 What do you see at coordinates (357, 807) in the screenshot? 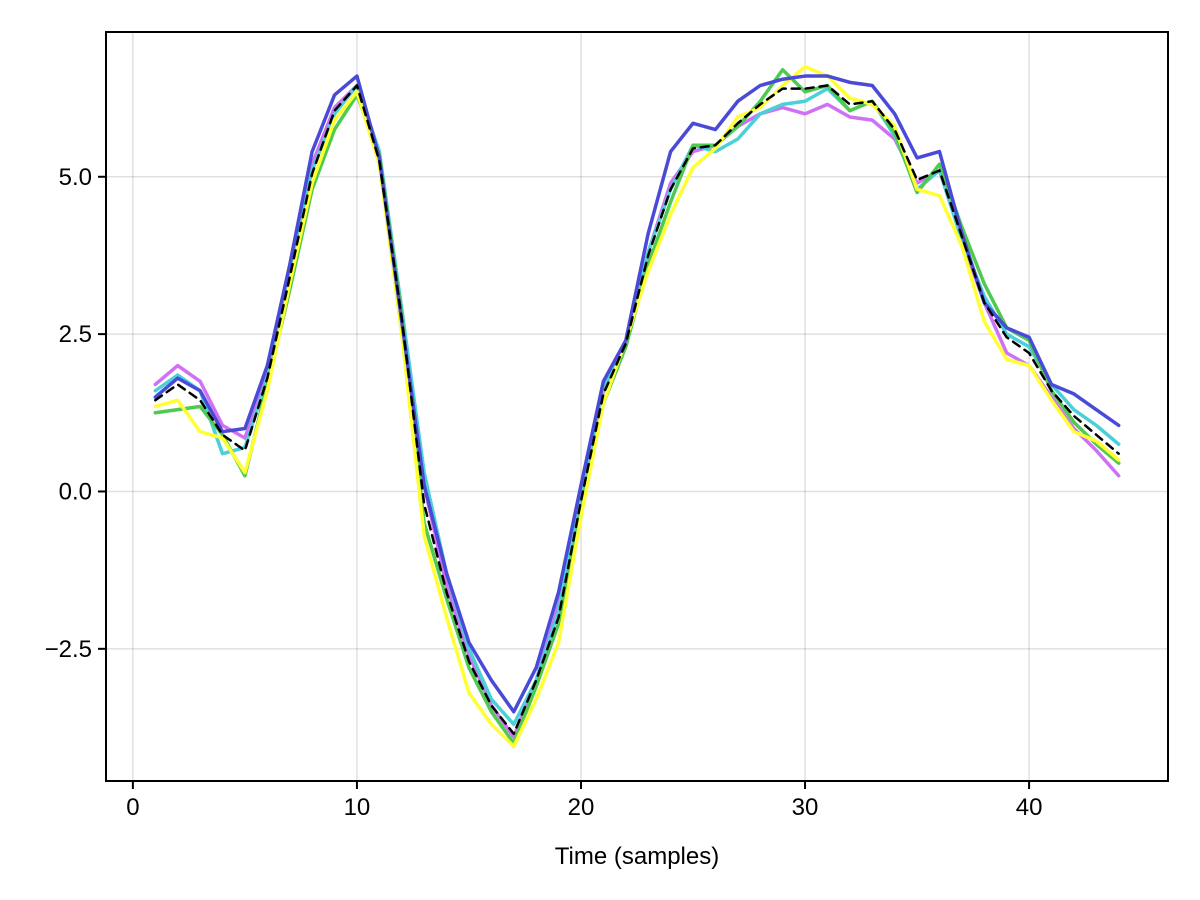
I see `x-tick-label: 10` at bounding box center [357, 807].